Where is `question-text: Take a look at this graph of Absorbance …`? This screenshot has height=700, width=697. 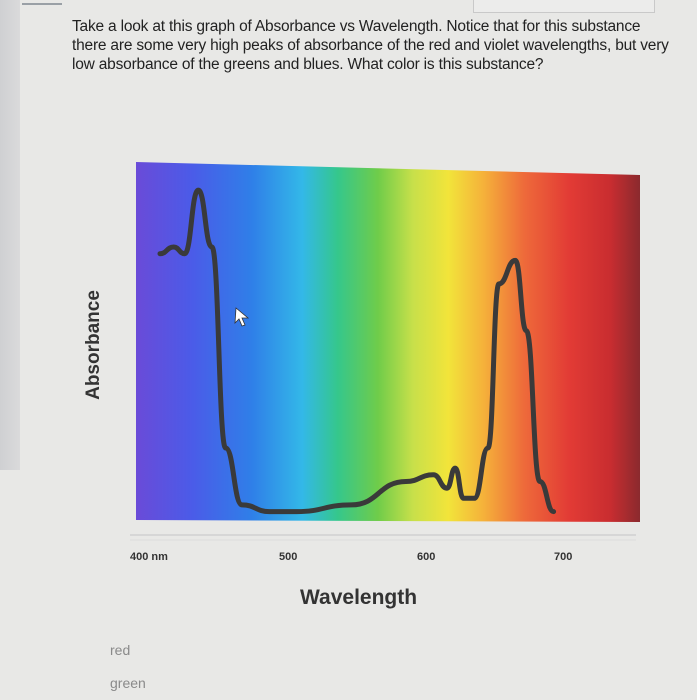
question-text: Take a look at this graph of Absorbance … is located at coordinates (370, 45).